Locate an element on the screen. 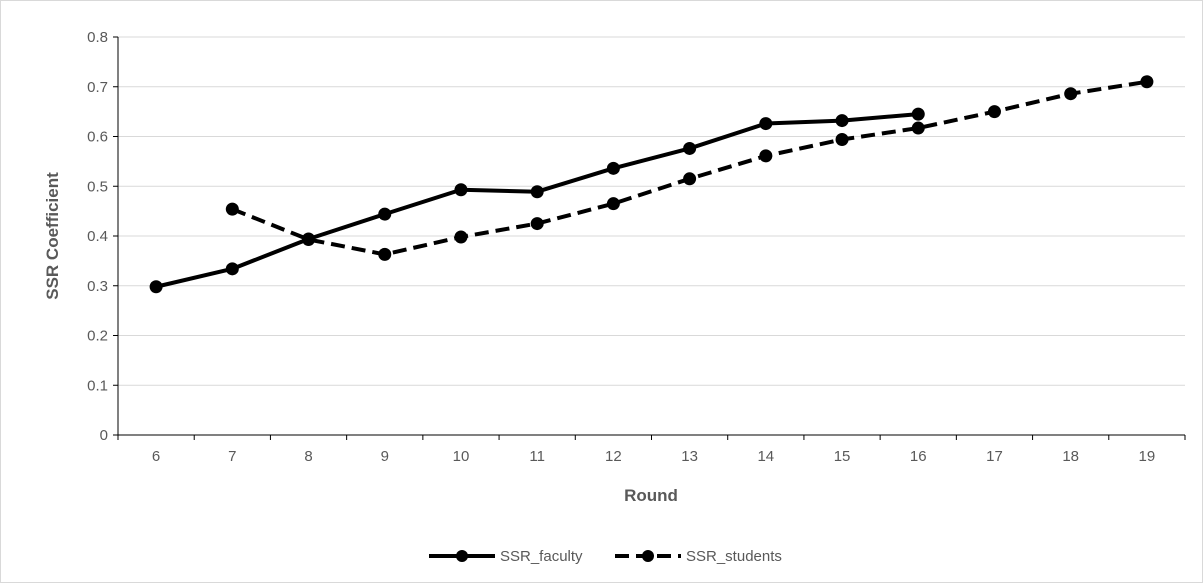 This screenshot has height=583, width=1203. x-tick-label: 15 is located at coordinates (842, 456).